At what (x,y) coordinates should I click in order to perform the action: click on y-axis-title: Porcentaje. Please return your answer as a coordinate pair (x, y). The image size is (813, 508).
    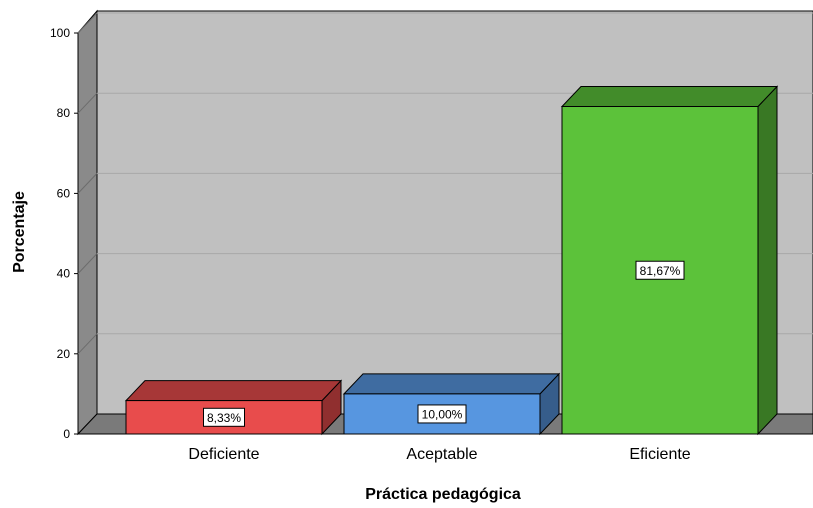
    Looking at the image, I should click on (19, 232).